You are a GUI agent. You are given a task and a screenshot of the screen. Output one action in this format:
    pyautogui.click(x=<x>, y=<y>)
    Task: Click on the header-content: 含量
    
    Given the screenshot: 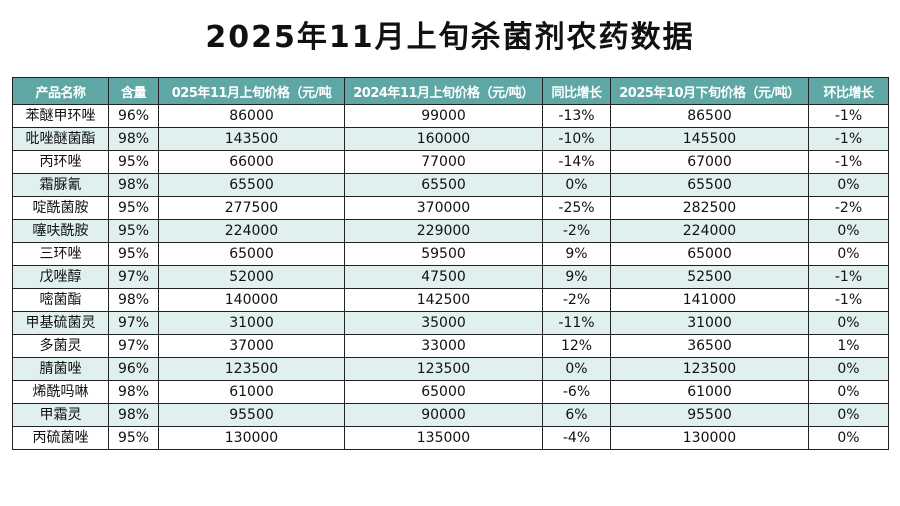 What is the action you would take?
    pyautogui.click(x=133, y=91)
    